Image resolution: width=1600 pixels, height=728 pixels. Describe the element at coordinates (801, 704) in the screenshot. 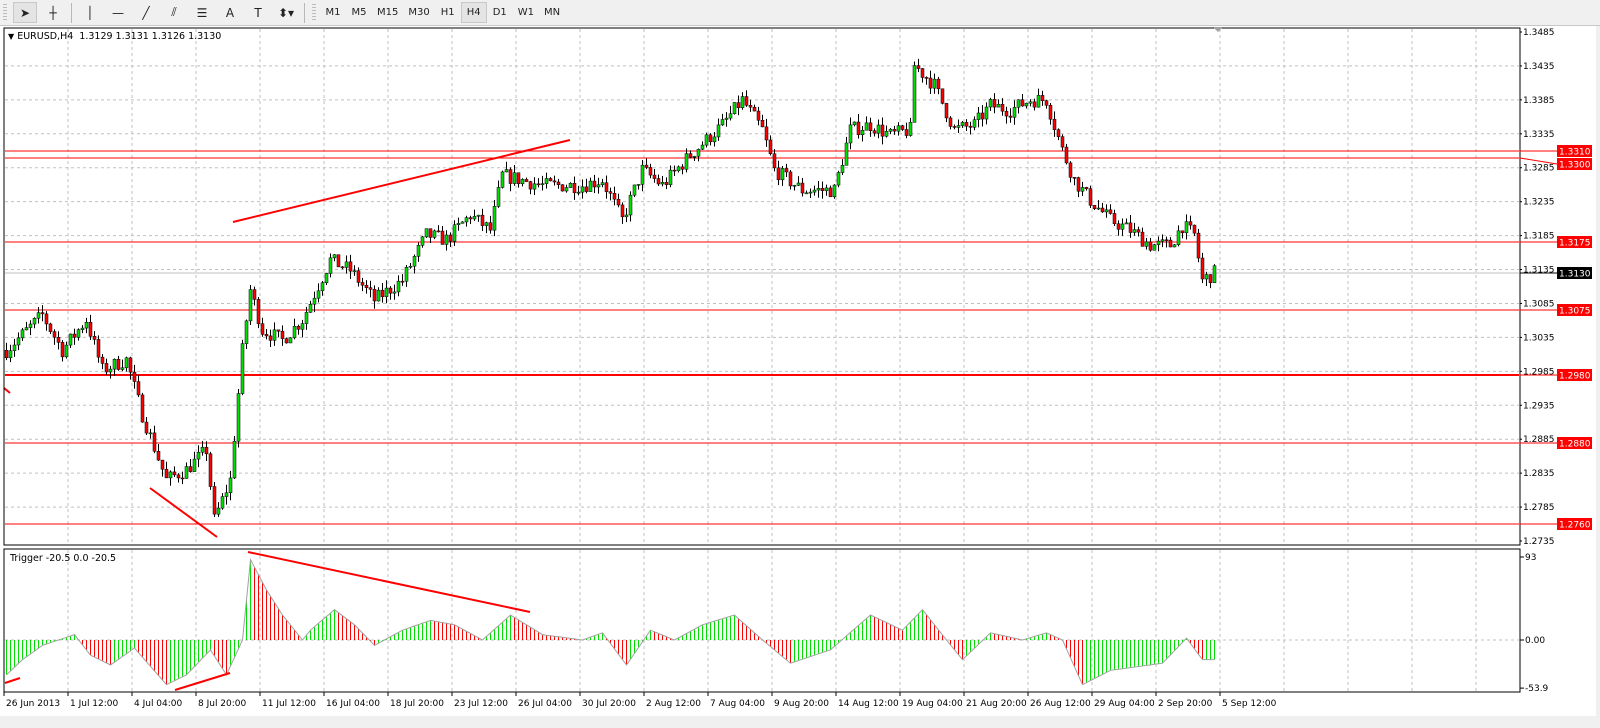

I see `time-label: 9 Aug 20:00` at that location.